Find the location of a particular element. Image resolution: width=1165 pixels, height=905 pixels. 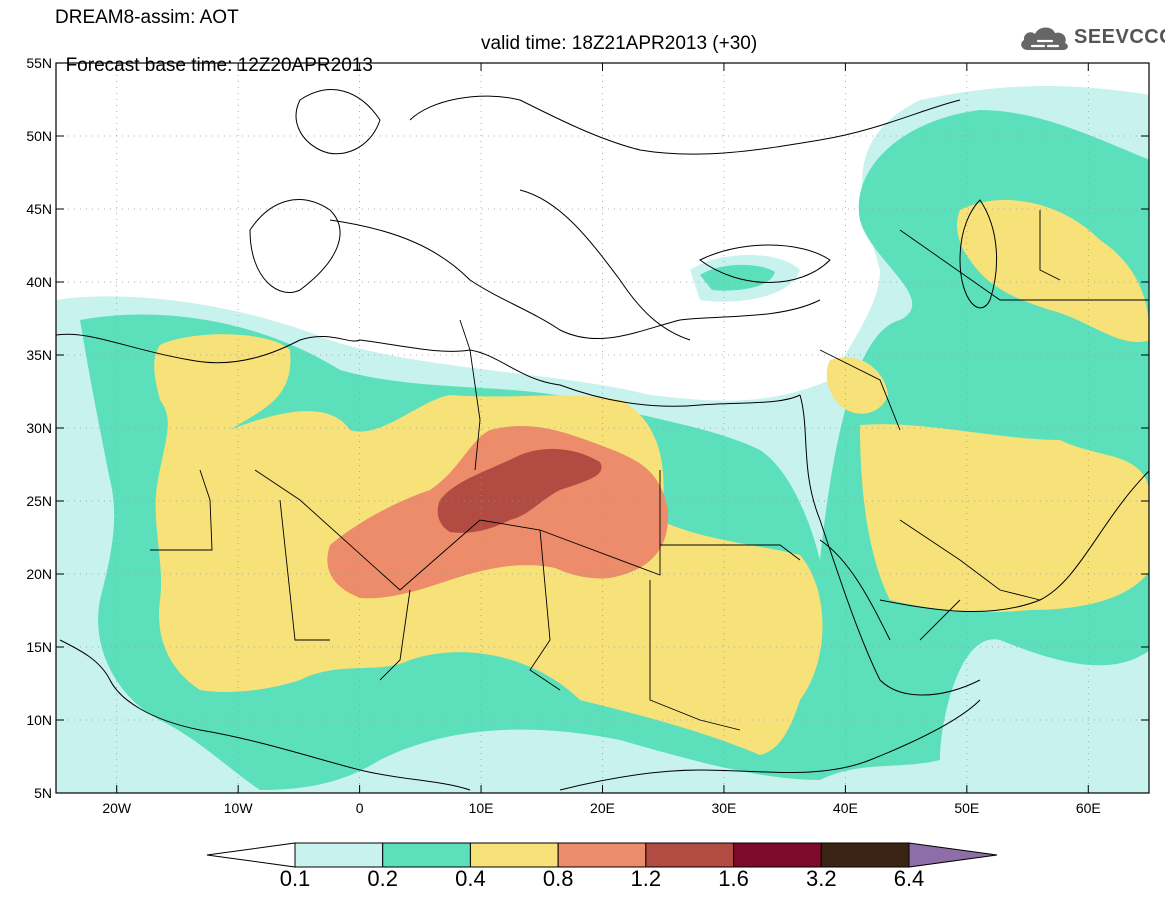

colorbar-level-label: 0.1 is located at coordinates (295, 878).